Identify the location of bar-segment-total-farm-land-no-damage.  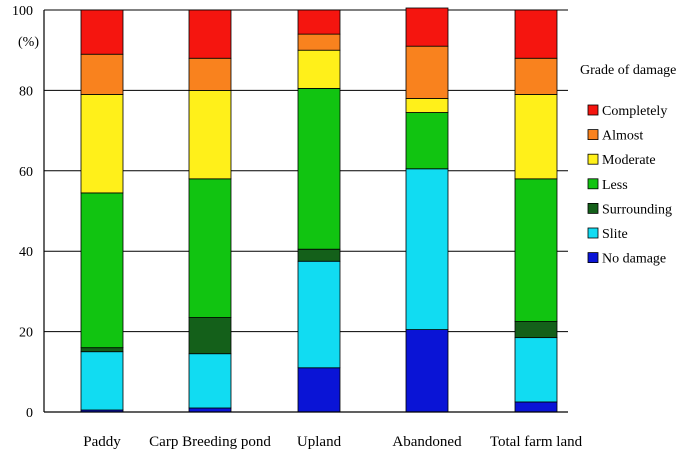
(536, 407).